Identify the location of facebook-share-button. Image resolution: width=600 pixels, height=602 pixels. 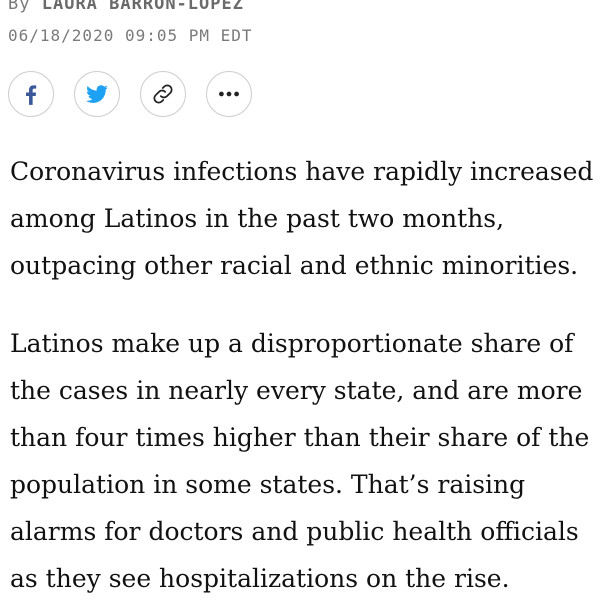
(31, 94).